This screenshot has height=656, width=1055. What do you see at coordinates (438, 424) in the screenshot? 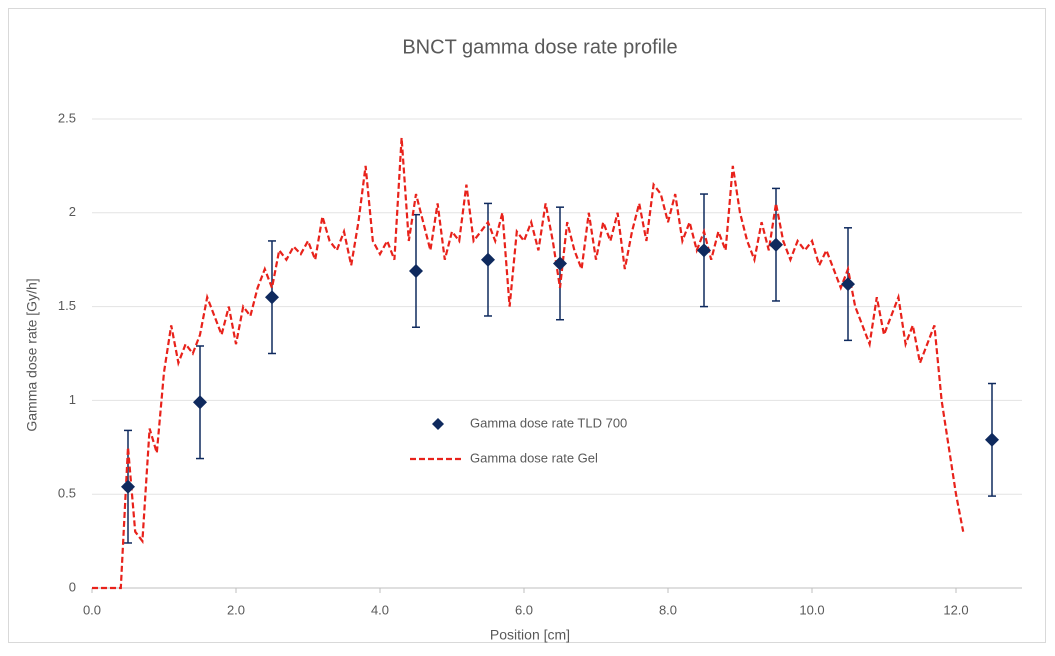
I see `legend-marker` at bounding box center [438, 424].